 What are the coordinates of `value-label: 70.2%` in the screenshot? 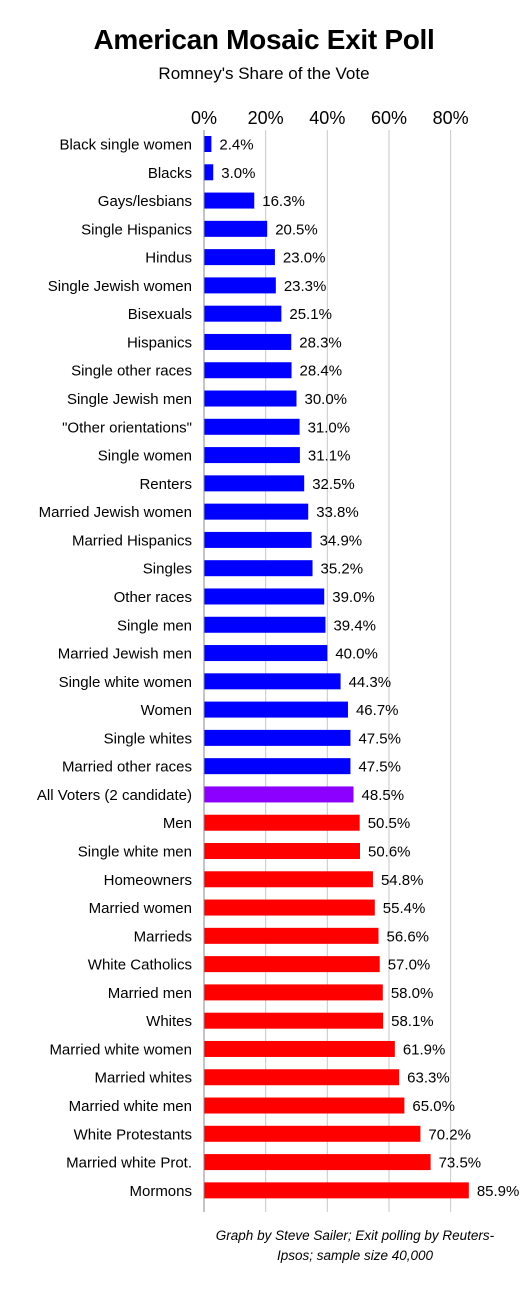 It's located at (449, 1134).